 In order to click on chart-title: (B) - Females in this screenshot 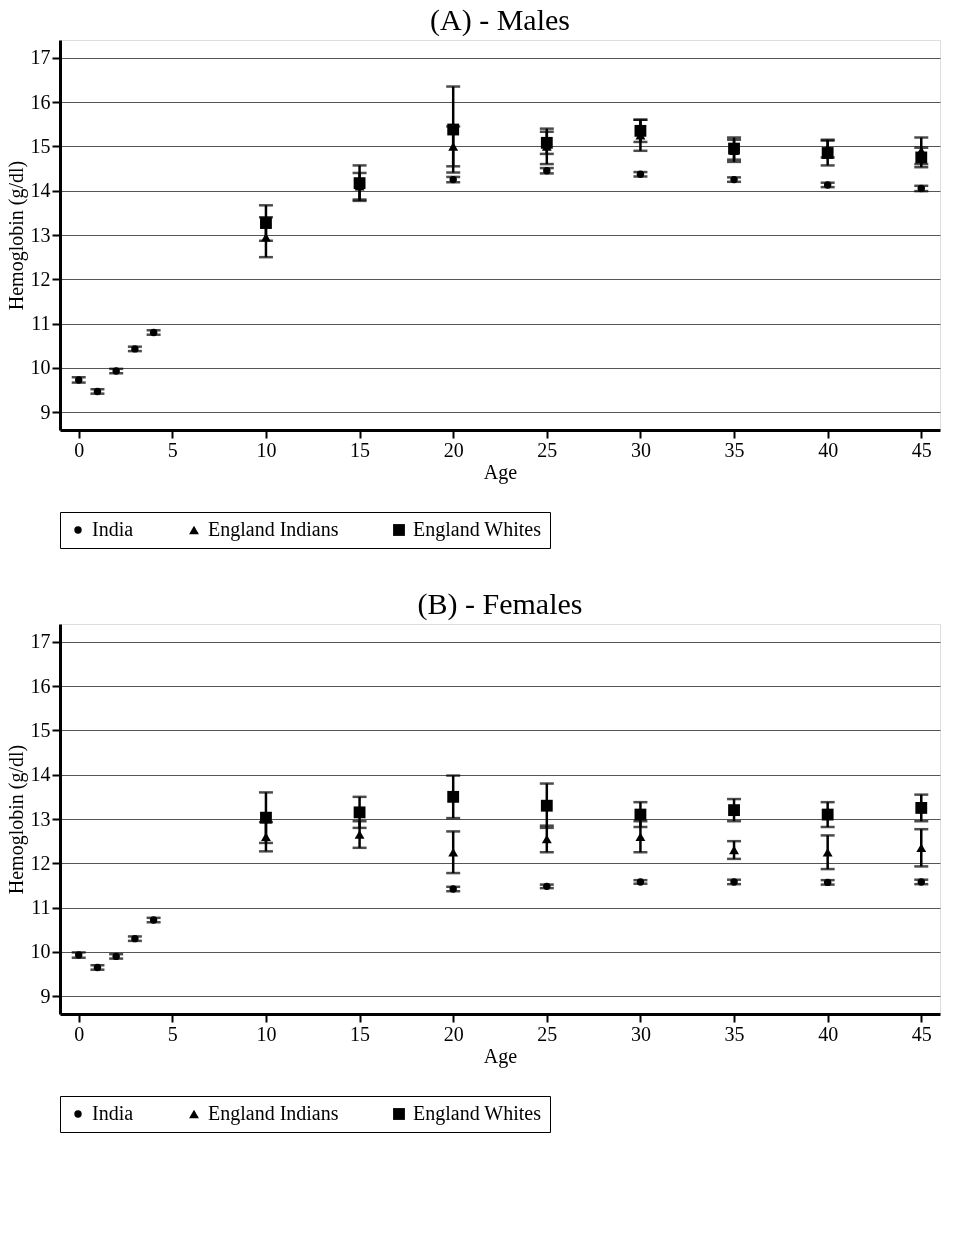, I will do `click(500, 604)`.